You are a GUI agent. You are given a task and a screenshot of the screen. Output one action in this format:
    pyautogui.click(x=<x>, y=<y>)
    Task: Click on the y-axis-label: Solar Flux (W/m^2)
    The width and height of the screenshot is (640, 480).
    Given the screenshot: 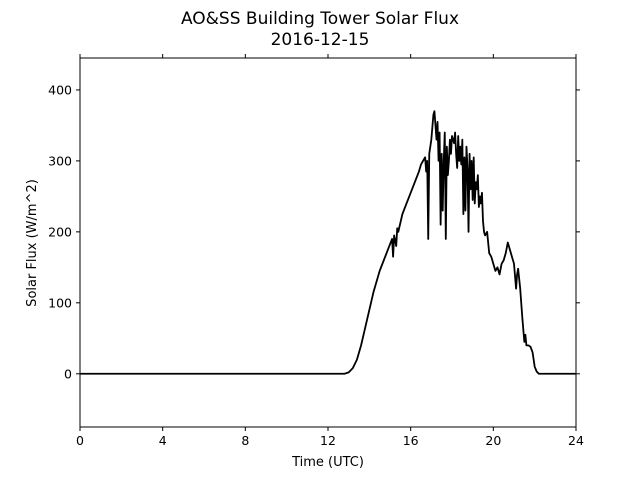 What is the action you would take?
    pyautogui.click(x=32, y=243)
    